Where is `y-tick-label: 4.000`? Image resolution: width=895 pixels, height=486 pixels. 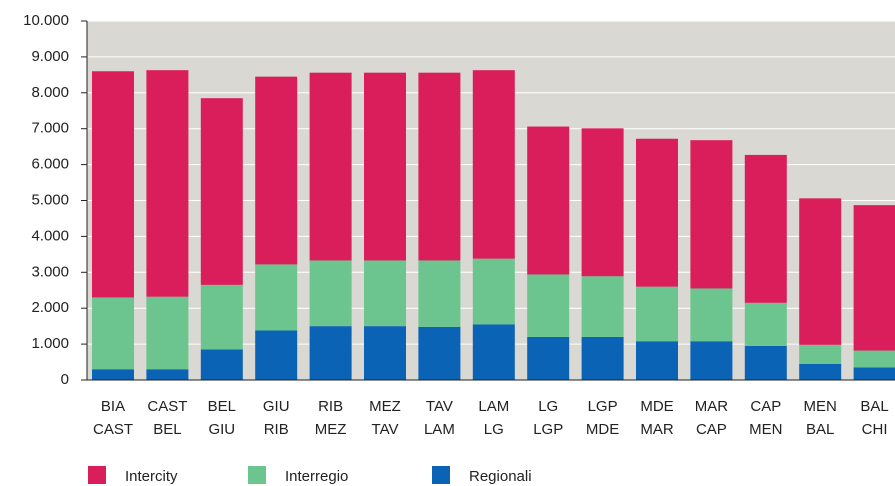
y-tick-label: 4.000 is located at coordinates (50, 235).